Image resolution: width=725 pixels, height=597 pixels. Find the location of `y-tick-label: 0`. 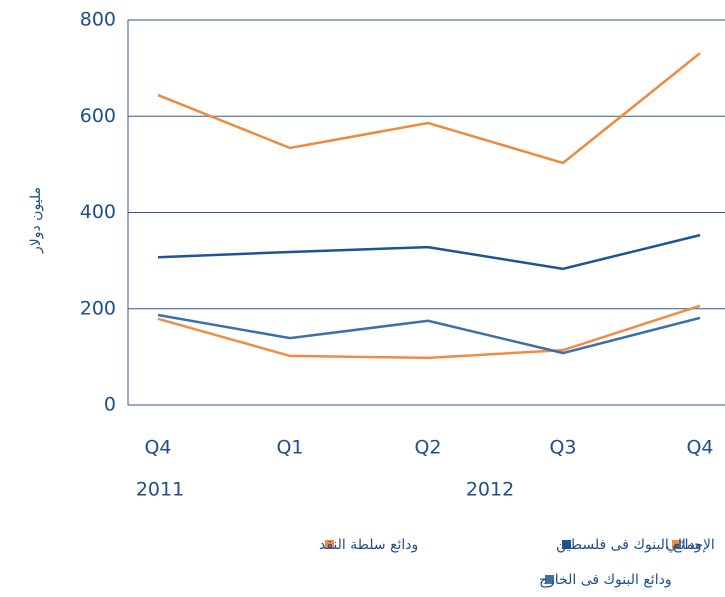

y-tick-label: 0 is located at coordinates (110, 405).